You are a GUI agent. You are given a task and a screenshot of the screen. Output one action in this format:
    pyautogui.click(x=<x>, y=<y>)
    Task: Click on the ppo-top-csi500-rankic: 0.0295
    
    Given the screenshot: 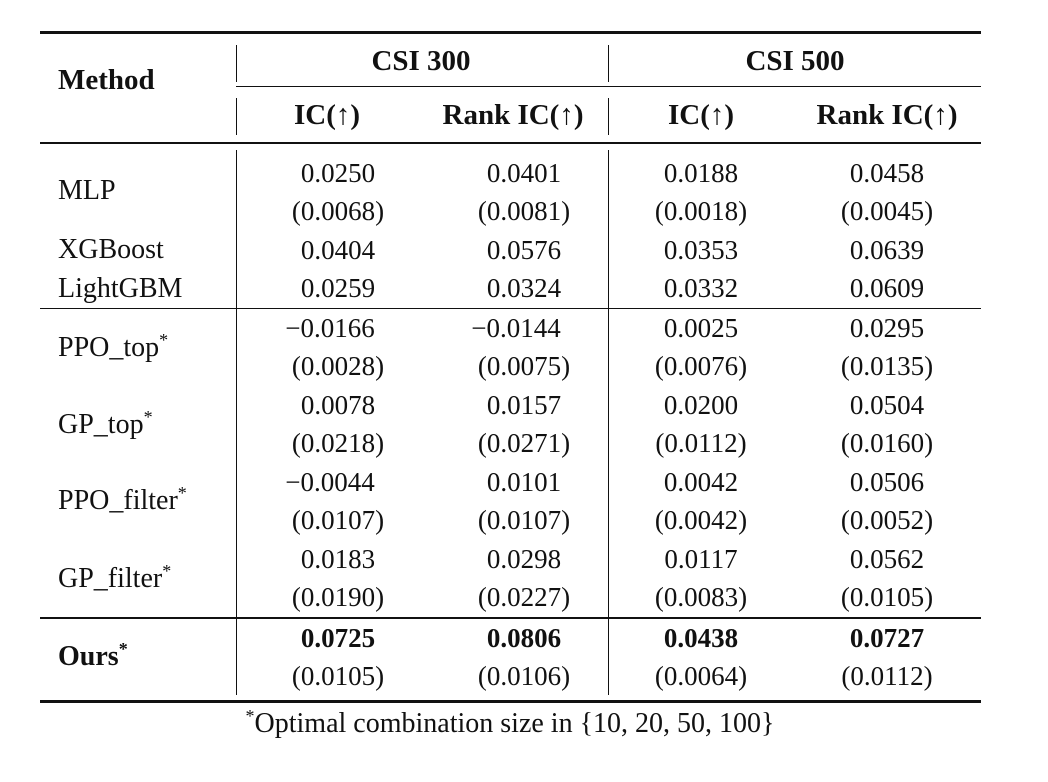 What is the action you would take?
    pyautogui.click(x=887, y=328)
    